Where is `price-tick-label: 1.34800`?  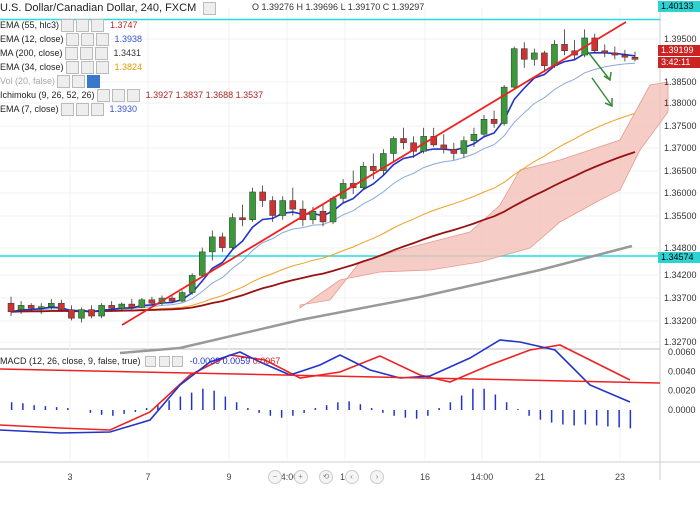
price-tick-label: 1.34800 is located at coordinates (680, 248).